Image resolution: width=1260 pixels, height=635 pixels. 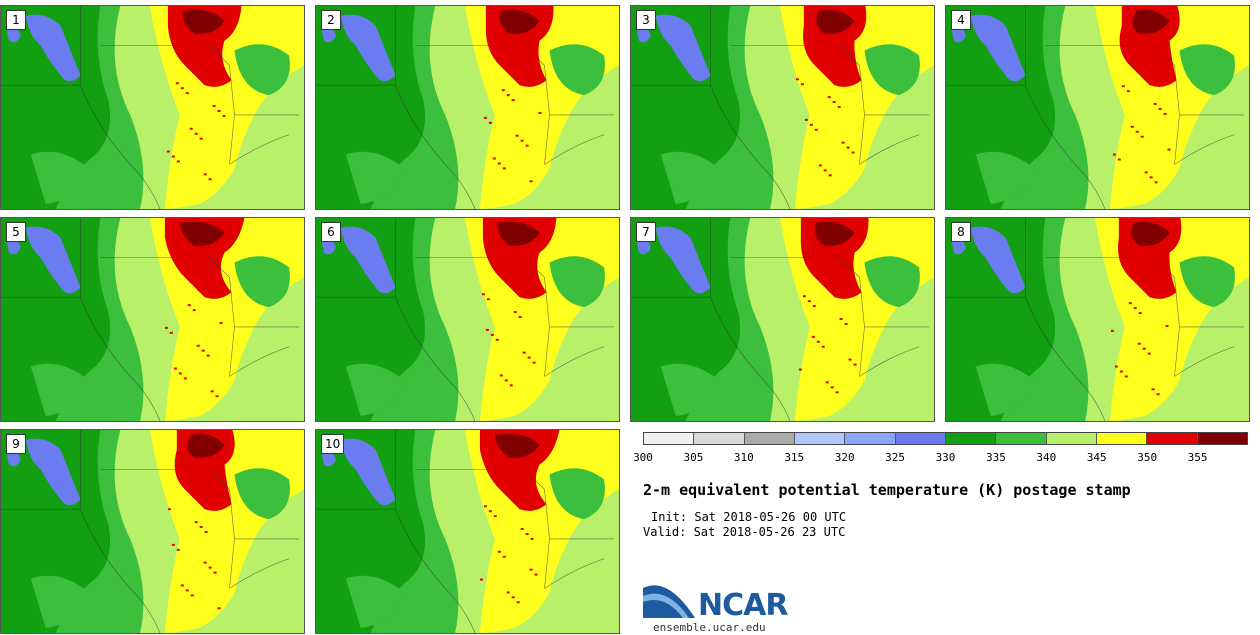 I want to click on colorbar-tick-label: 330, so click(x=945, y=457).